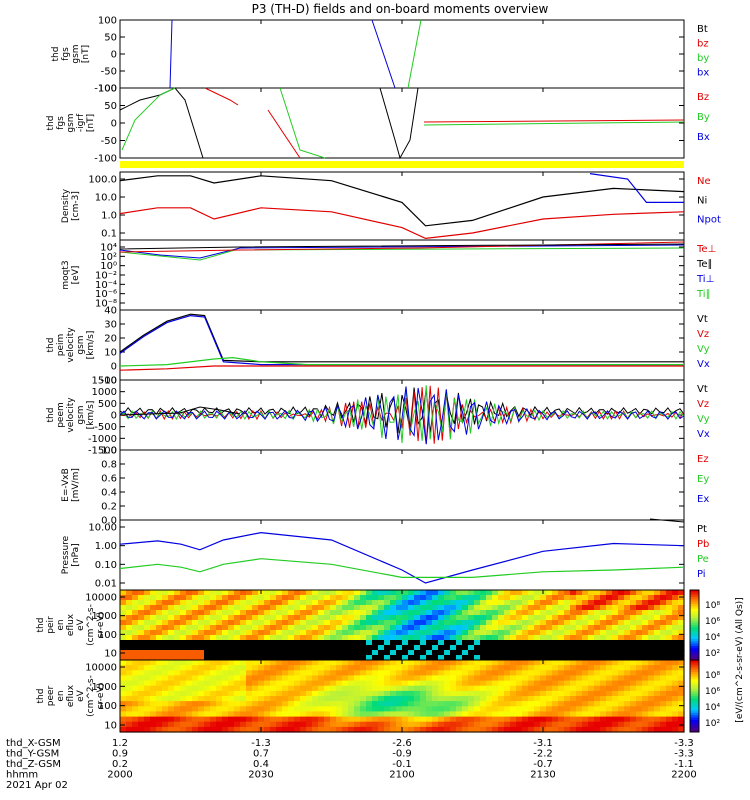  What do you see at coordinates (66, 205) in the screenshot?
I see `ylabel-line: Density` at bounding box center [66, 205].